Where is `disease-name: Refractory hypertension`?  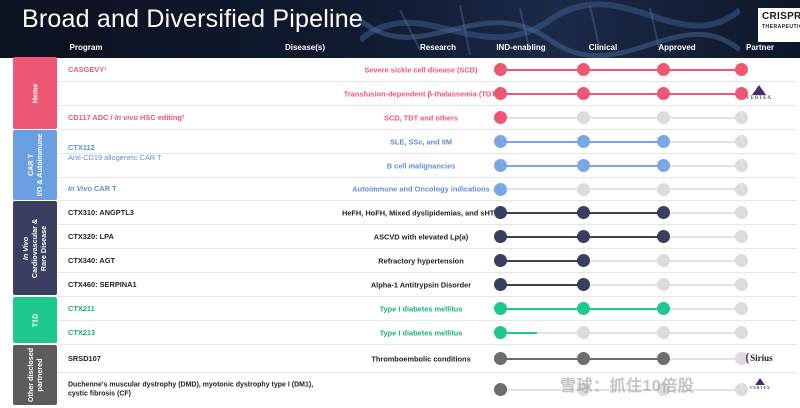
disease-name: Refractory hypertension is located at coordinates (421, 260).